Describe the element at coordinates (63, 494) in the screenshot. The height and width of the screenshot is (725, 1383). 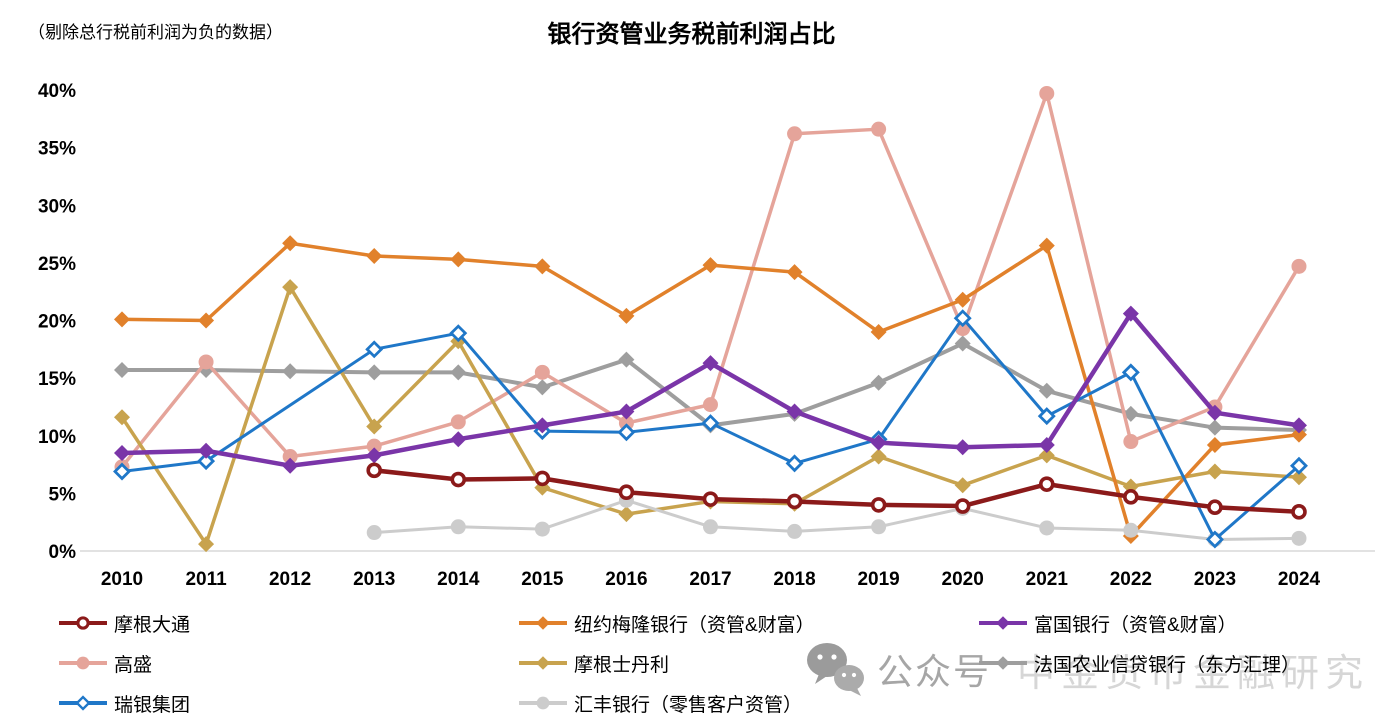
I see `y-axis-label: 5%` at that location.